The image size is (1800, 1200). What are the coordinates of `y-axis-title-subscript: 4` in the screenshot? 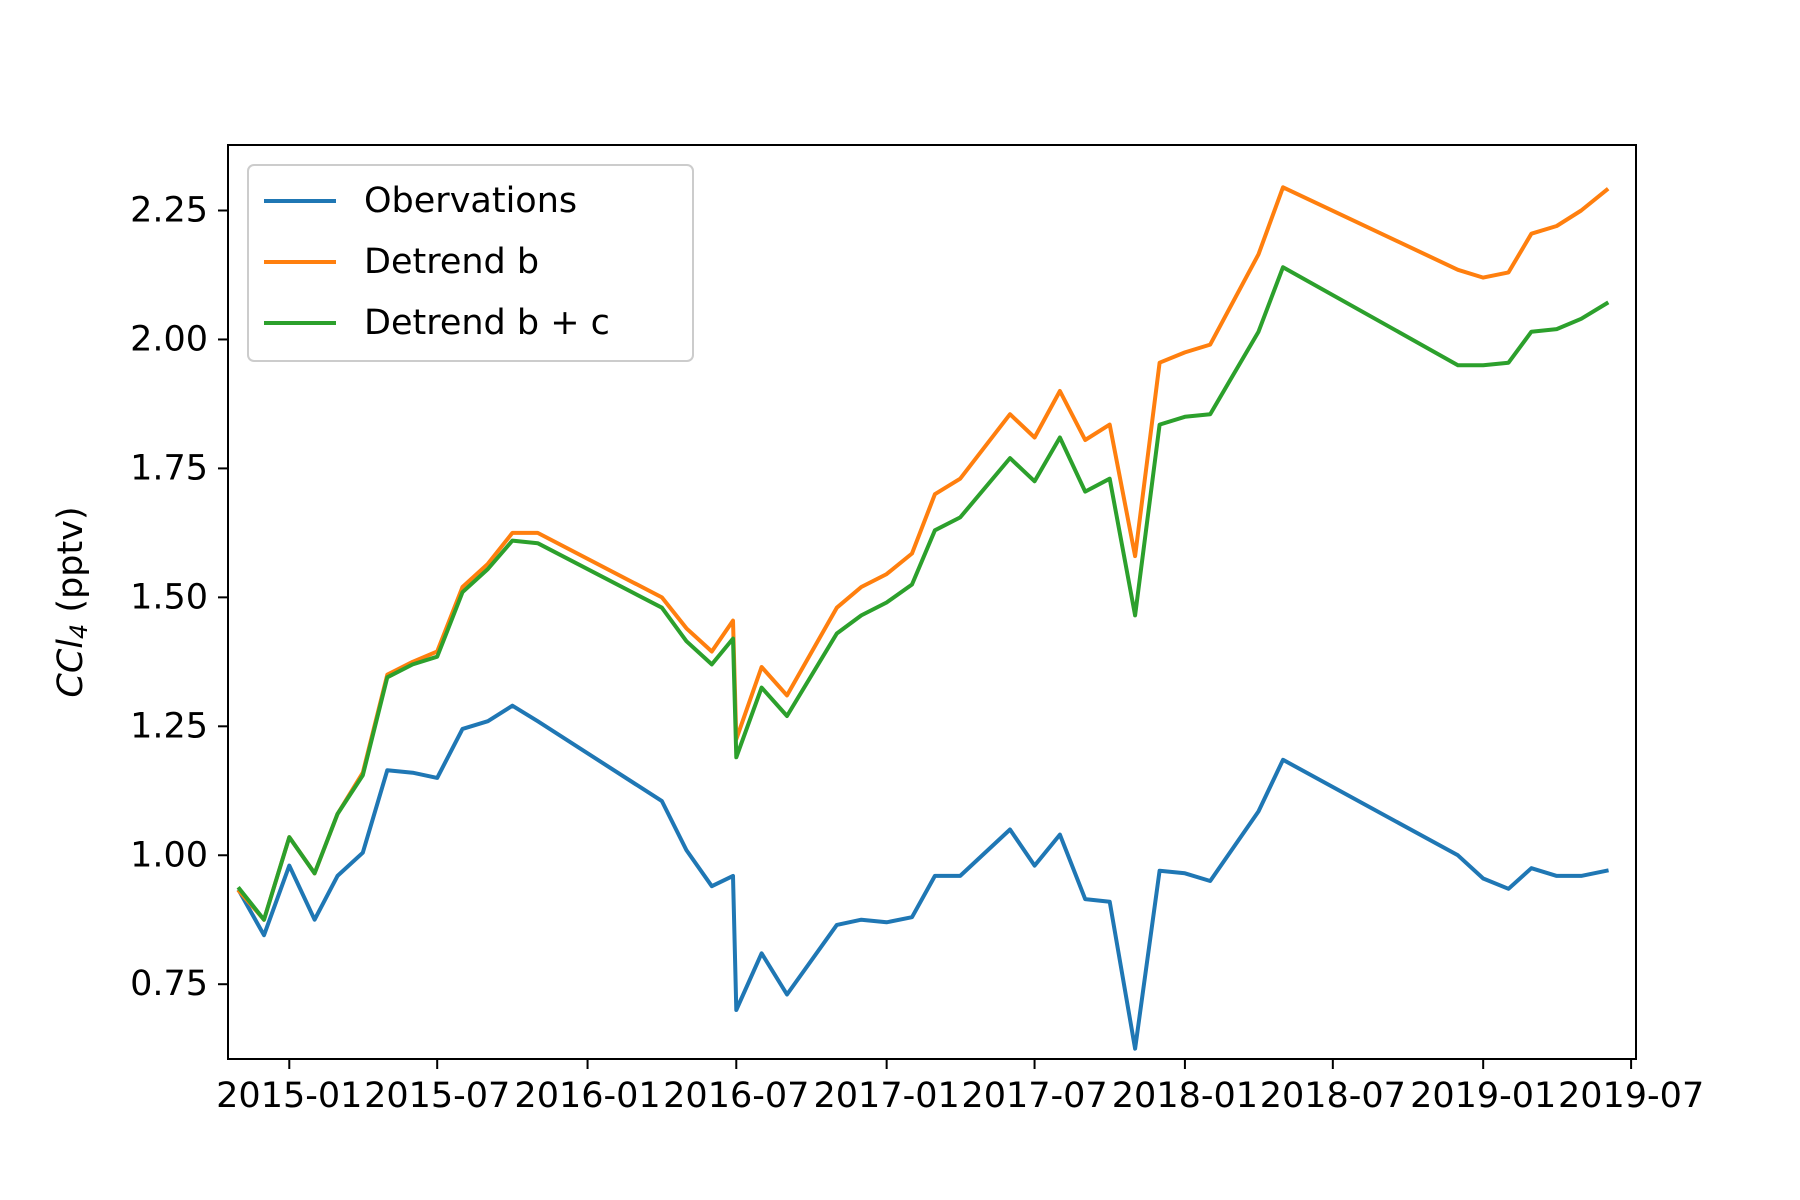 It's located at (79, 631).